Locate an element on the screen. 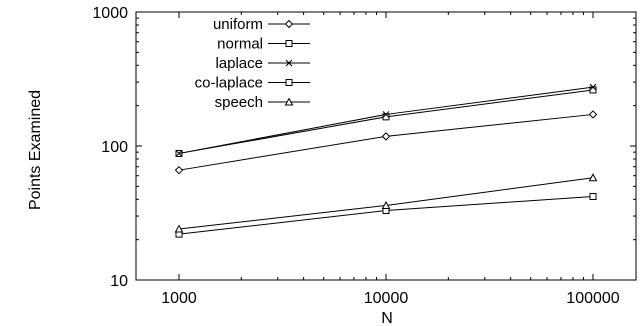  legend-marker-co-laplace is located at coordinates (289, 82).